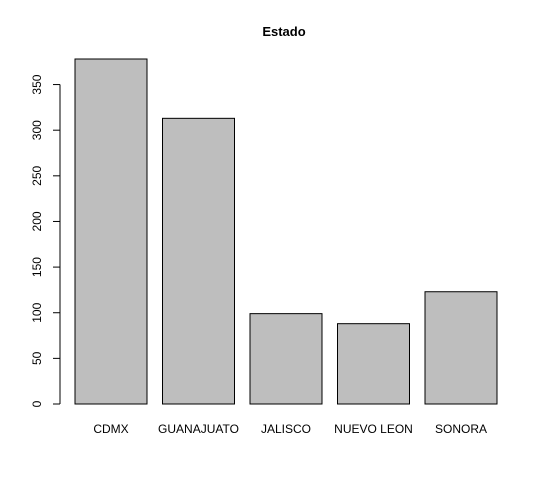  What do you see at coordinates (37, 84) in the screenshot?
I see `y-tick-label: 350` at bounding box center [37, 84].